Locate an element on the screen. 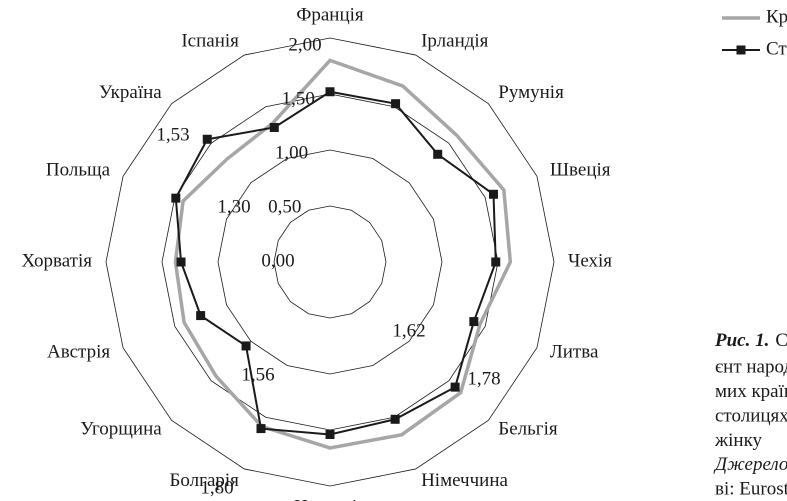 Image resolution: width=787 pixels, height=501 pixels. source-label: Джерело: is located at coordinates (750, 464).